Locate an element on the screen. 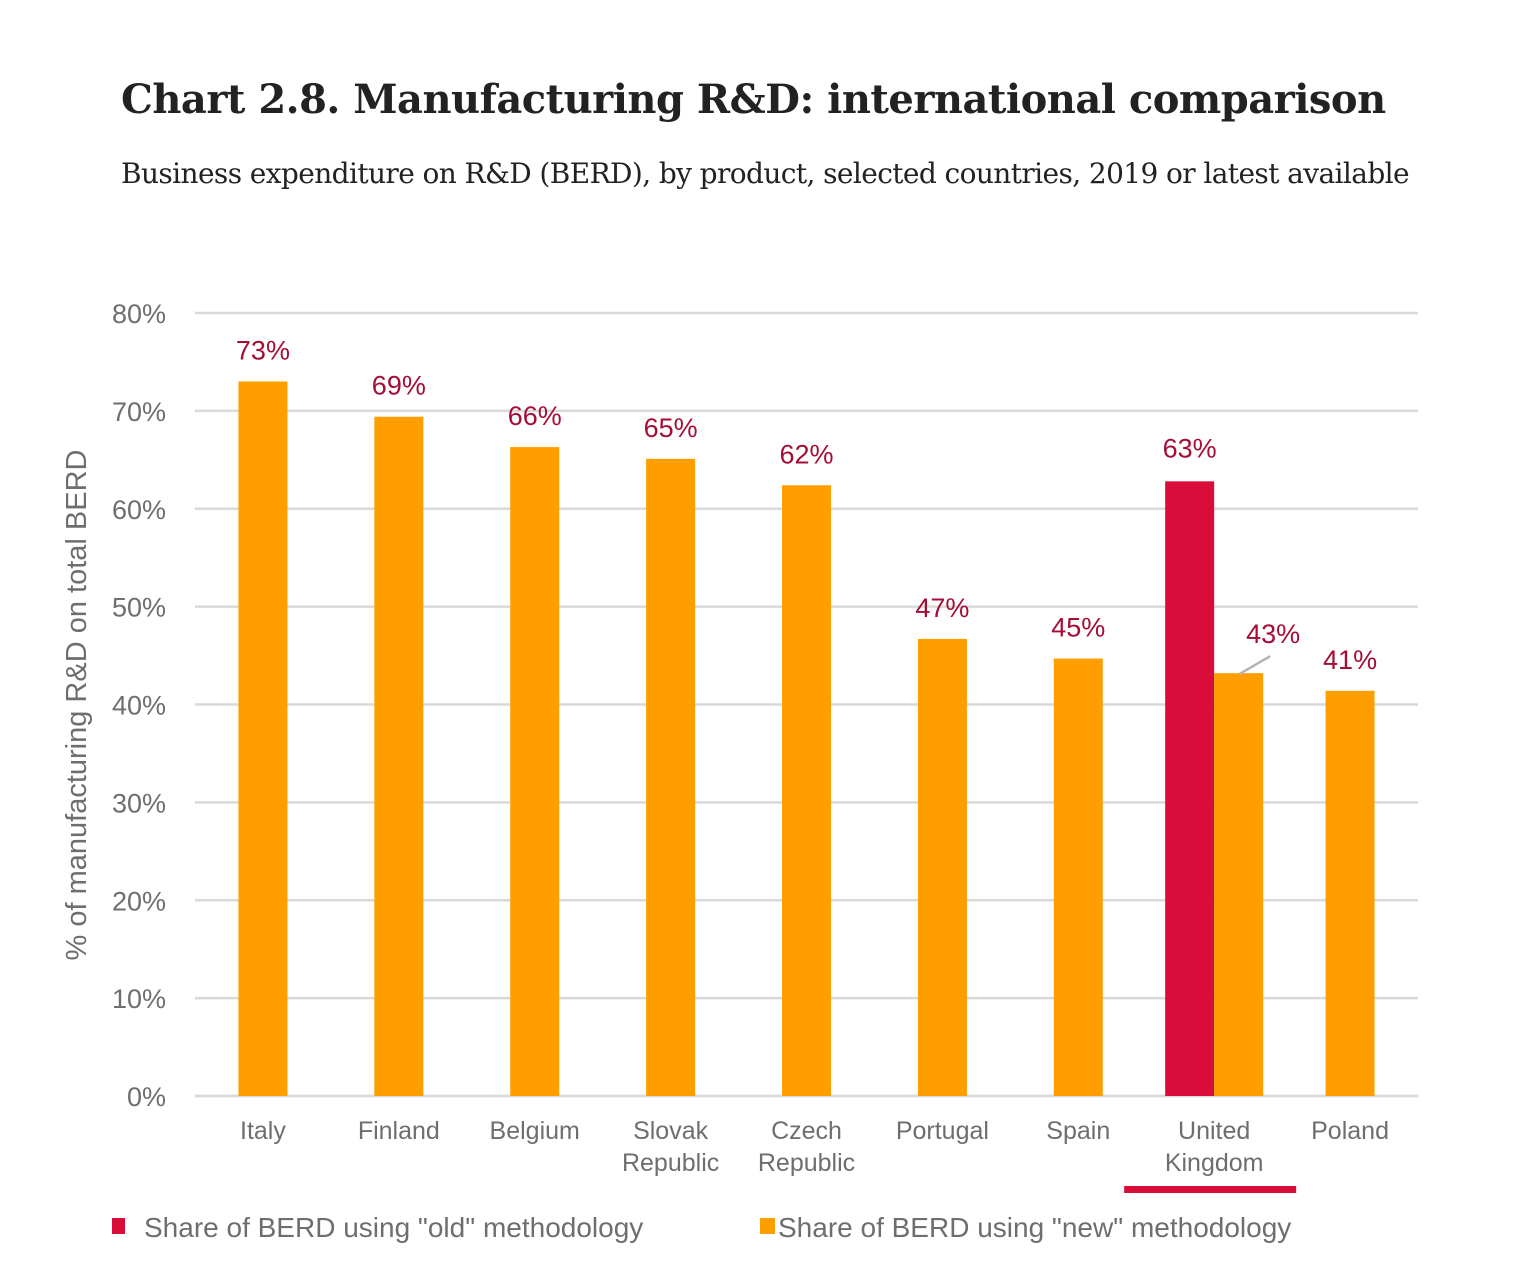  bar-old-methodology is located at coordinates (1190, 789).